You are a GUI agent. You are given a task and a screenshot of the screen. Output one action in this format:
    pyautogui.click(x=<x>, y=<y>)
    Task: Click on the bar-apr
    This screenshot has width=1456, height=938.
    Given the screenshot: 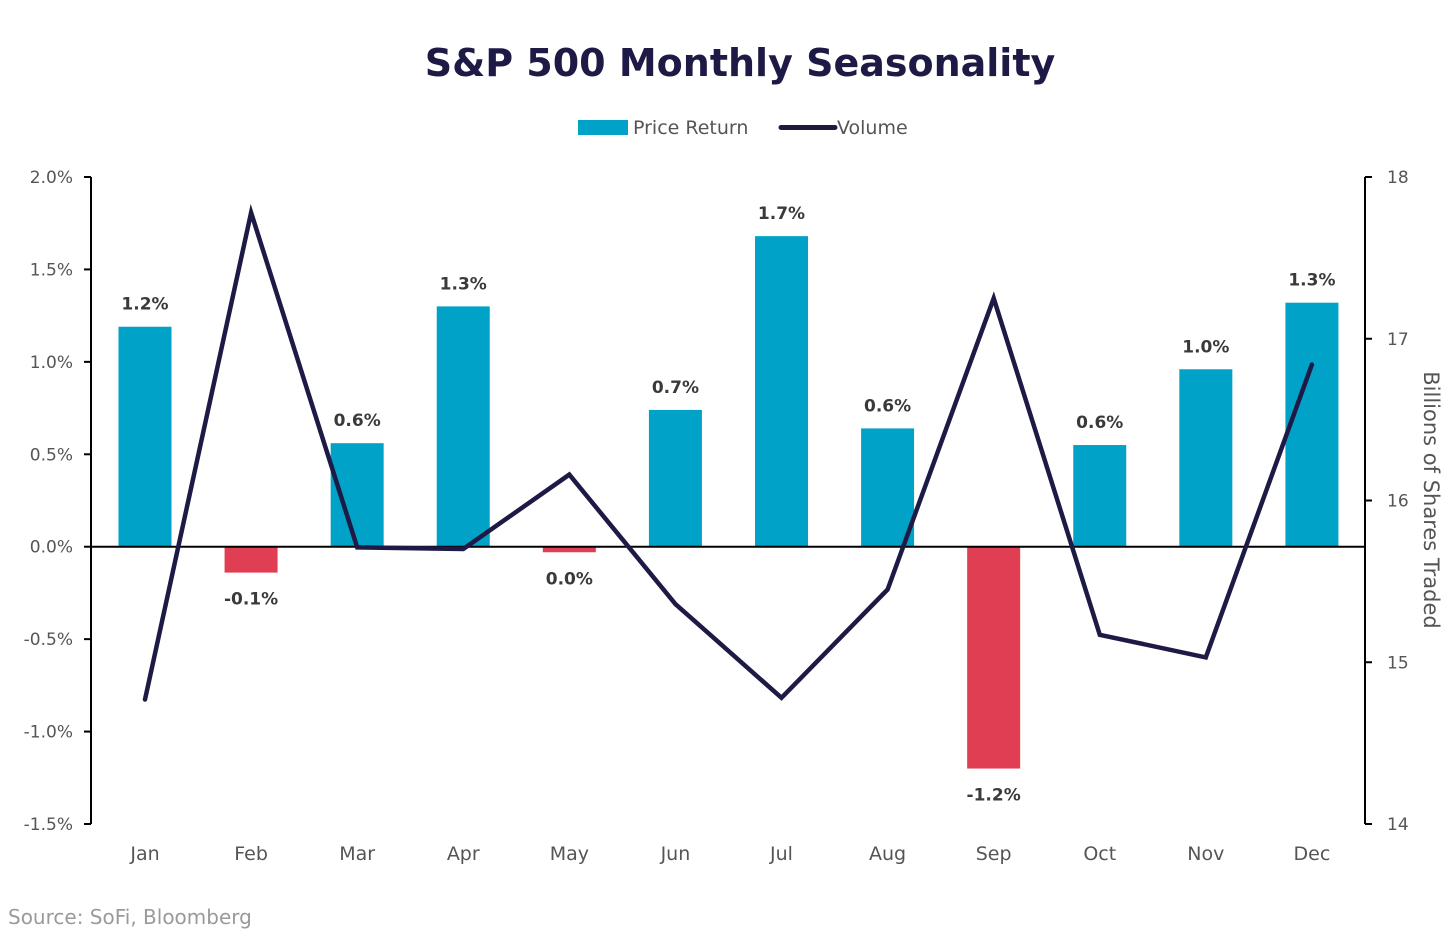 What is the action you would take?
    pyautogui.click(x=463, y=426)
    